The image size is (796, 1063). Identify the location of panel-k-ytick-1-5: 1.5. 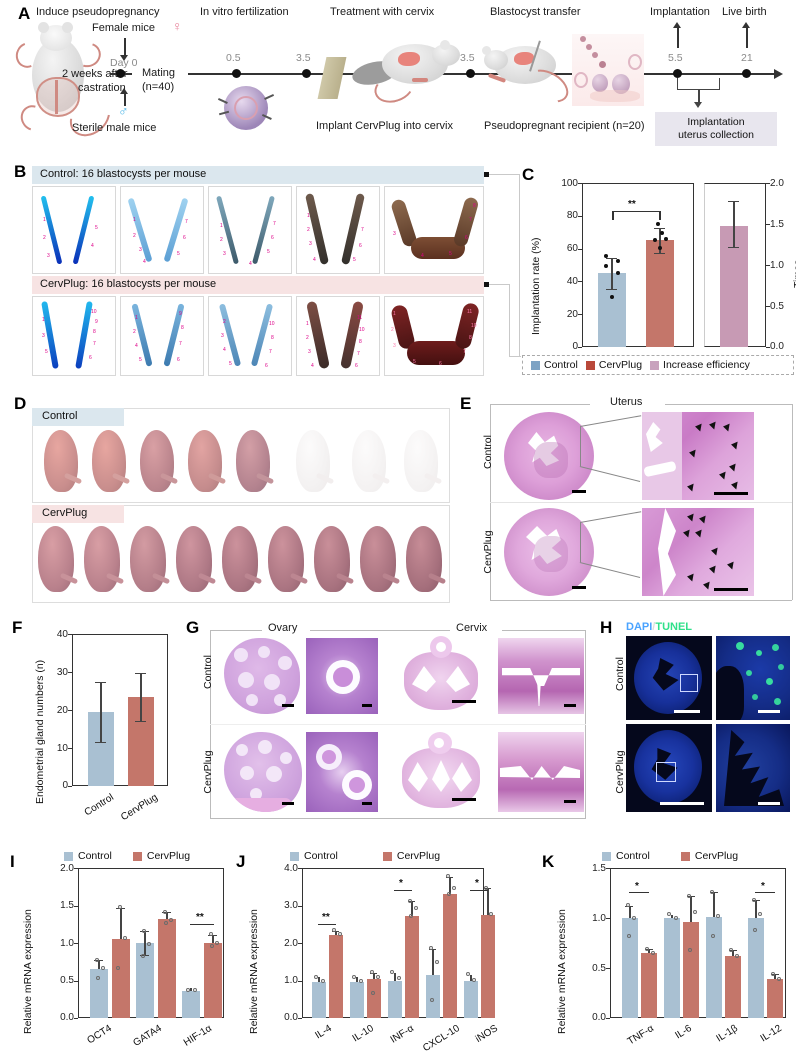
(599, 868).